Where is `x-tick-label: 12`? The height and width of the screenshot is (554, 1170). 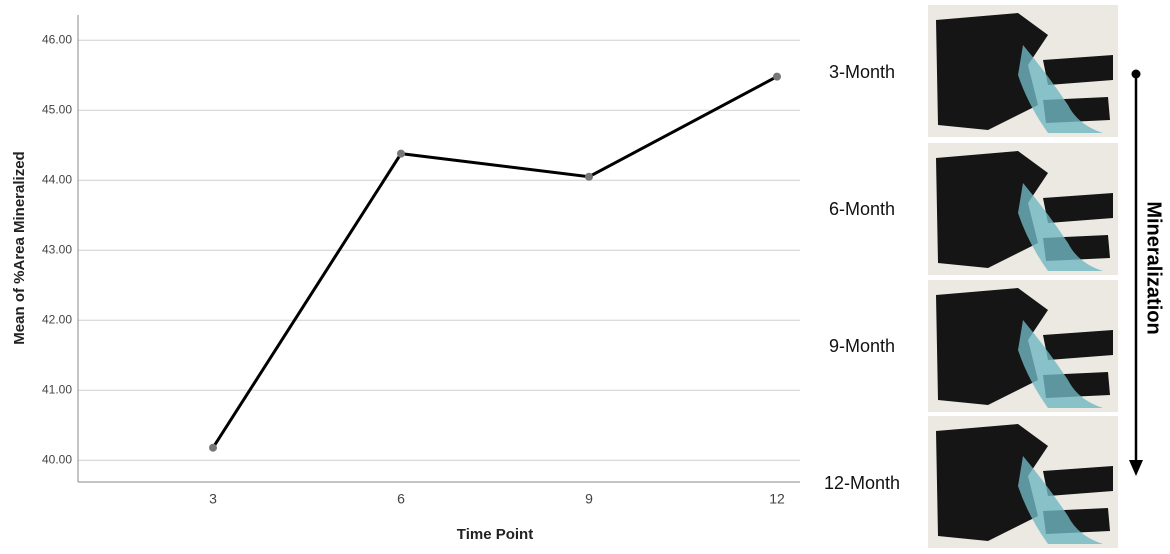
x-tick-label: 12 is located at coordinates (777, 499).